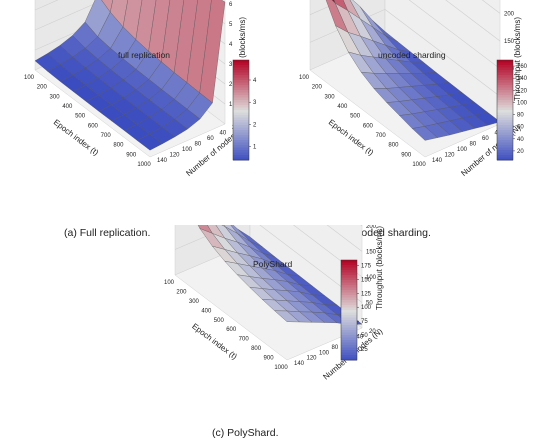 The image size is (540, 442). Describe the element at coordinates (231, 5) in the screenshot. I see `z-tick-label: 6` at that location.